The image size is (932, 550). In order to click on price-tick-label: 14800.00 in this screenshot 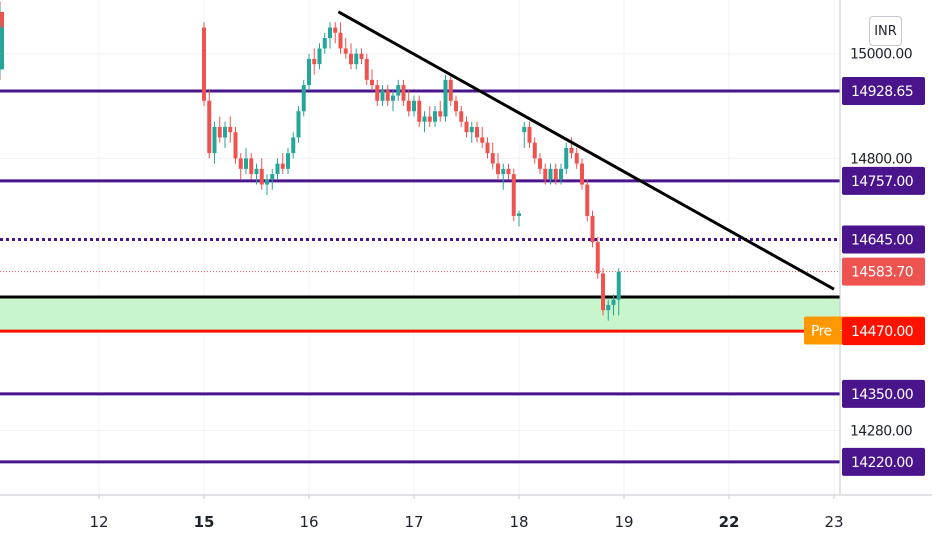, I will do `click(881, 159)`.